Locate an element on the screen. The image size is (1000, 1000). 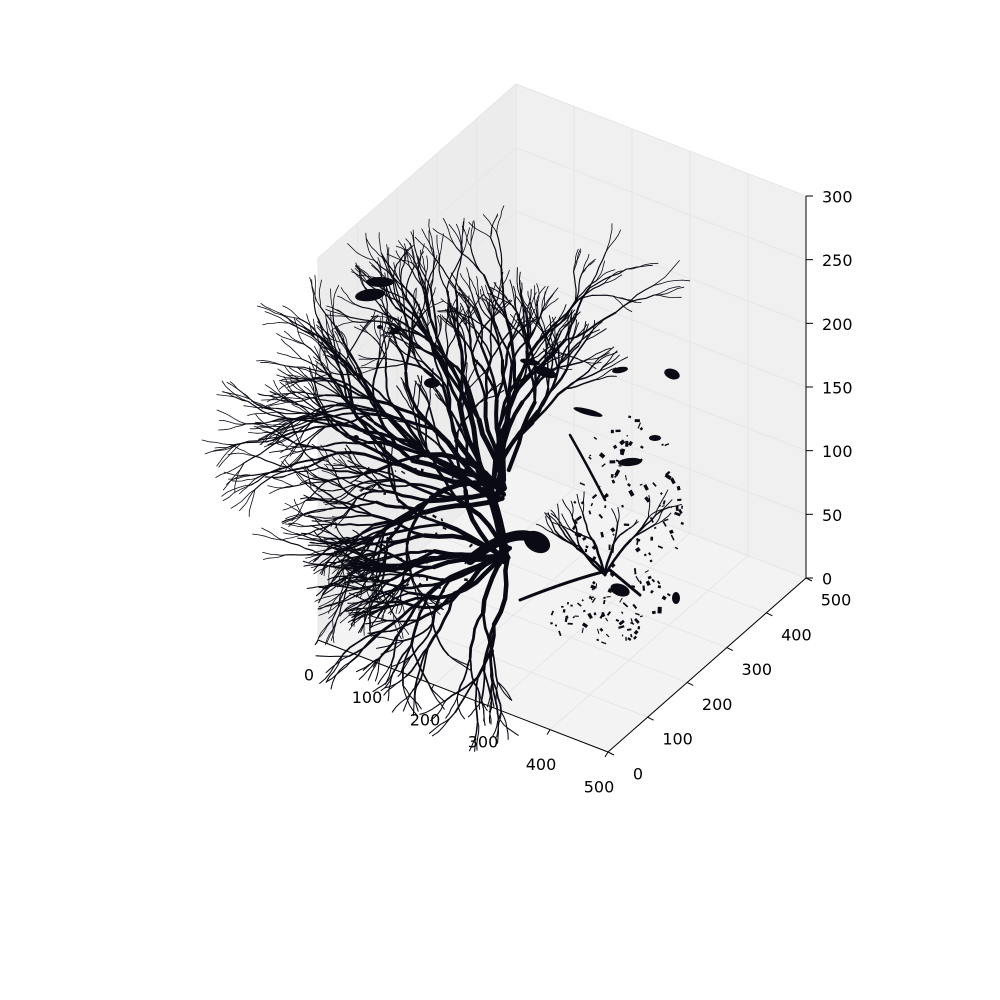
z-tick-label: 150 is located at coordinates (837, 388).